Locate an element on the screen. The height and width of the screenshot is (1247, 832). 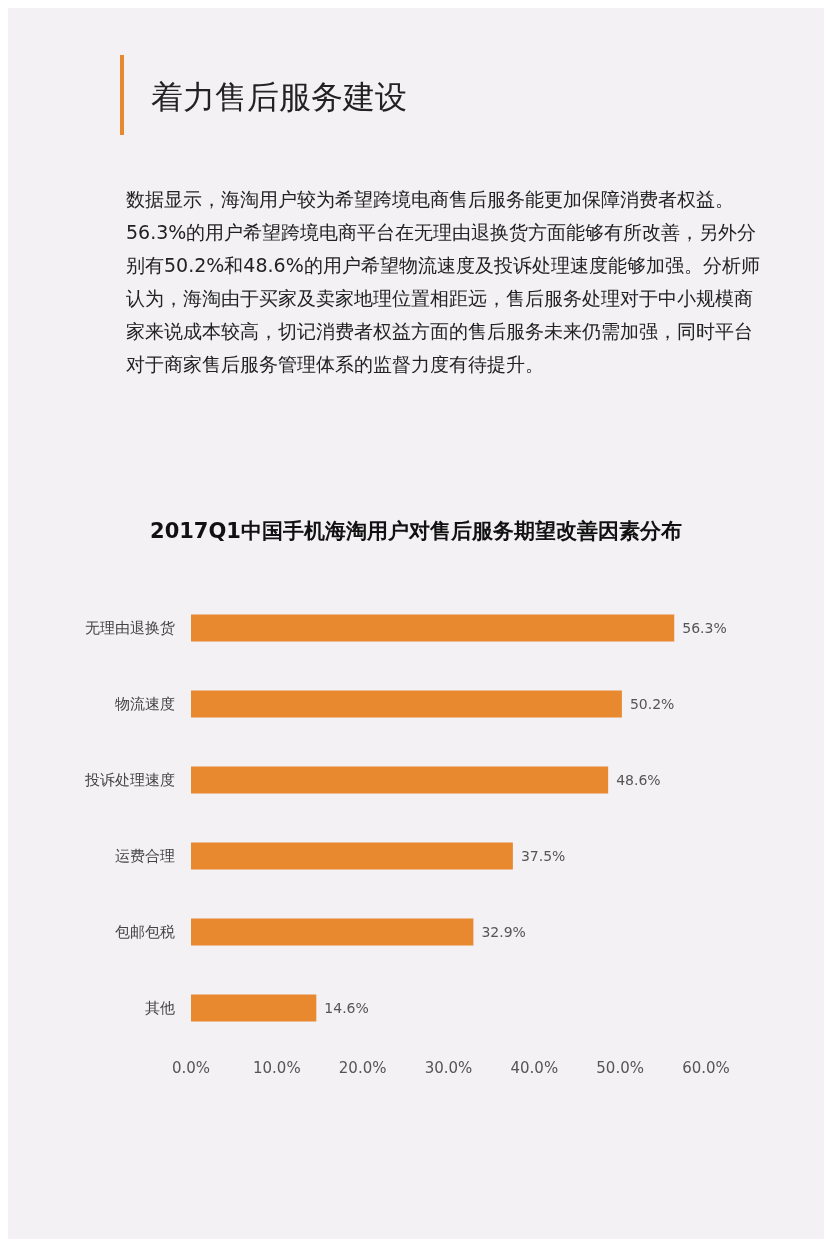
data-label: 56.3% is located at coordinates (704, 628).